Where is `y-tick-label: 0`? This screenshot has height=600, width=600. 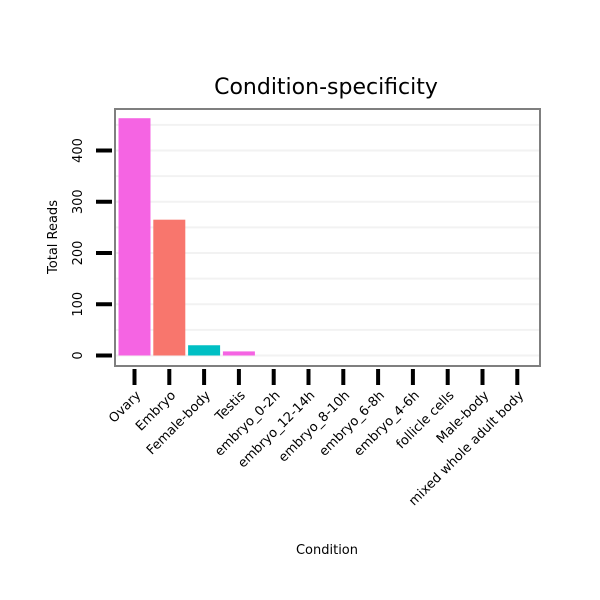 y-tick-label: 0 is located at coordinates (78, 355).